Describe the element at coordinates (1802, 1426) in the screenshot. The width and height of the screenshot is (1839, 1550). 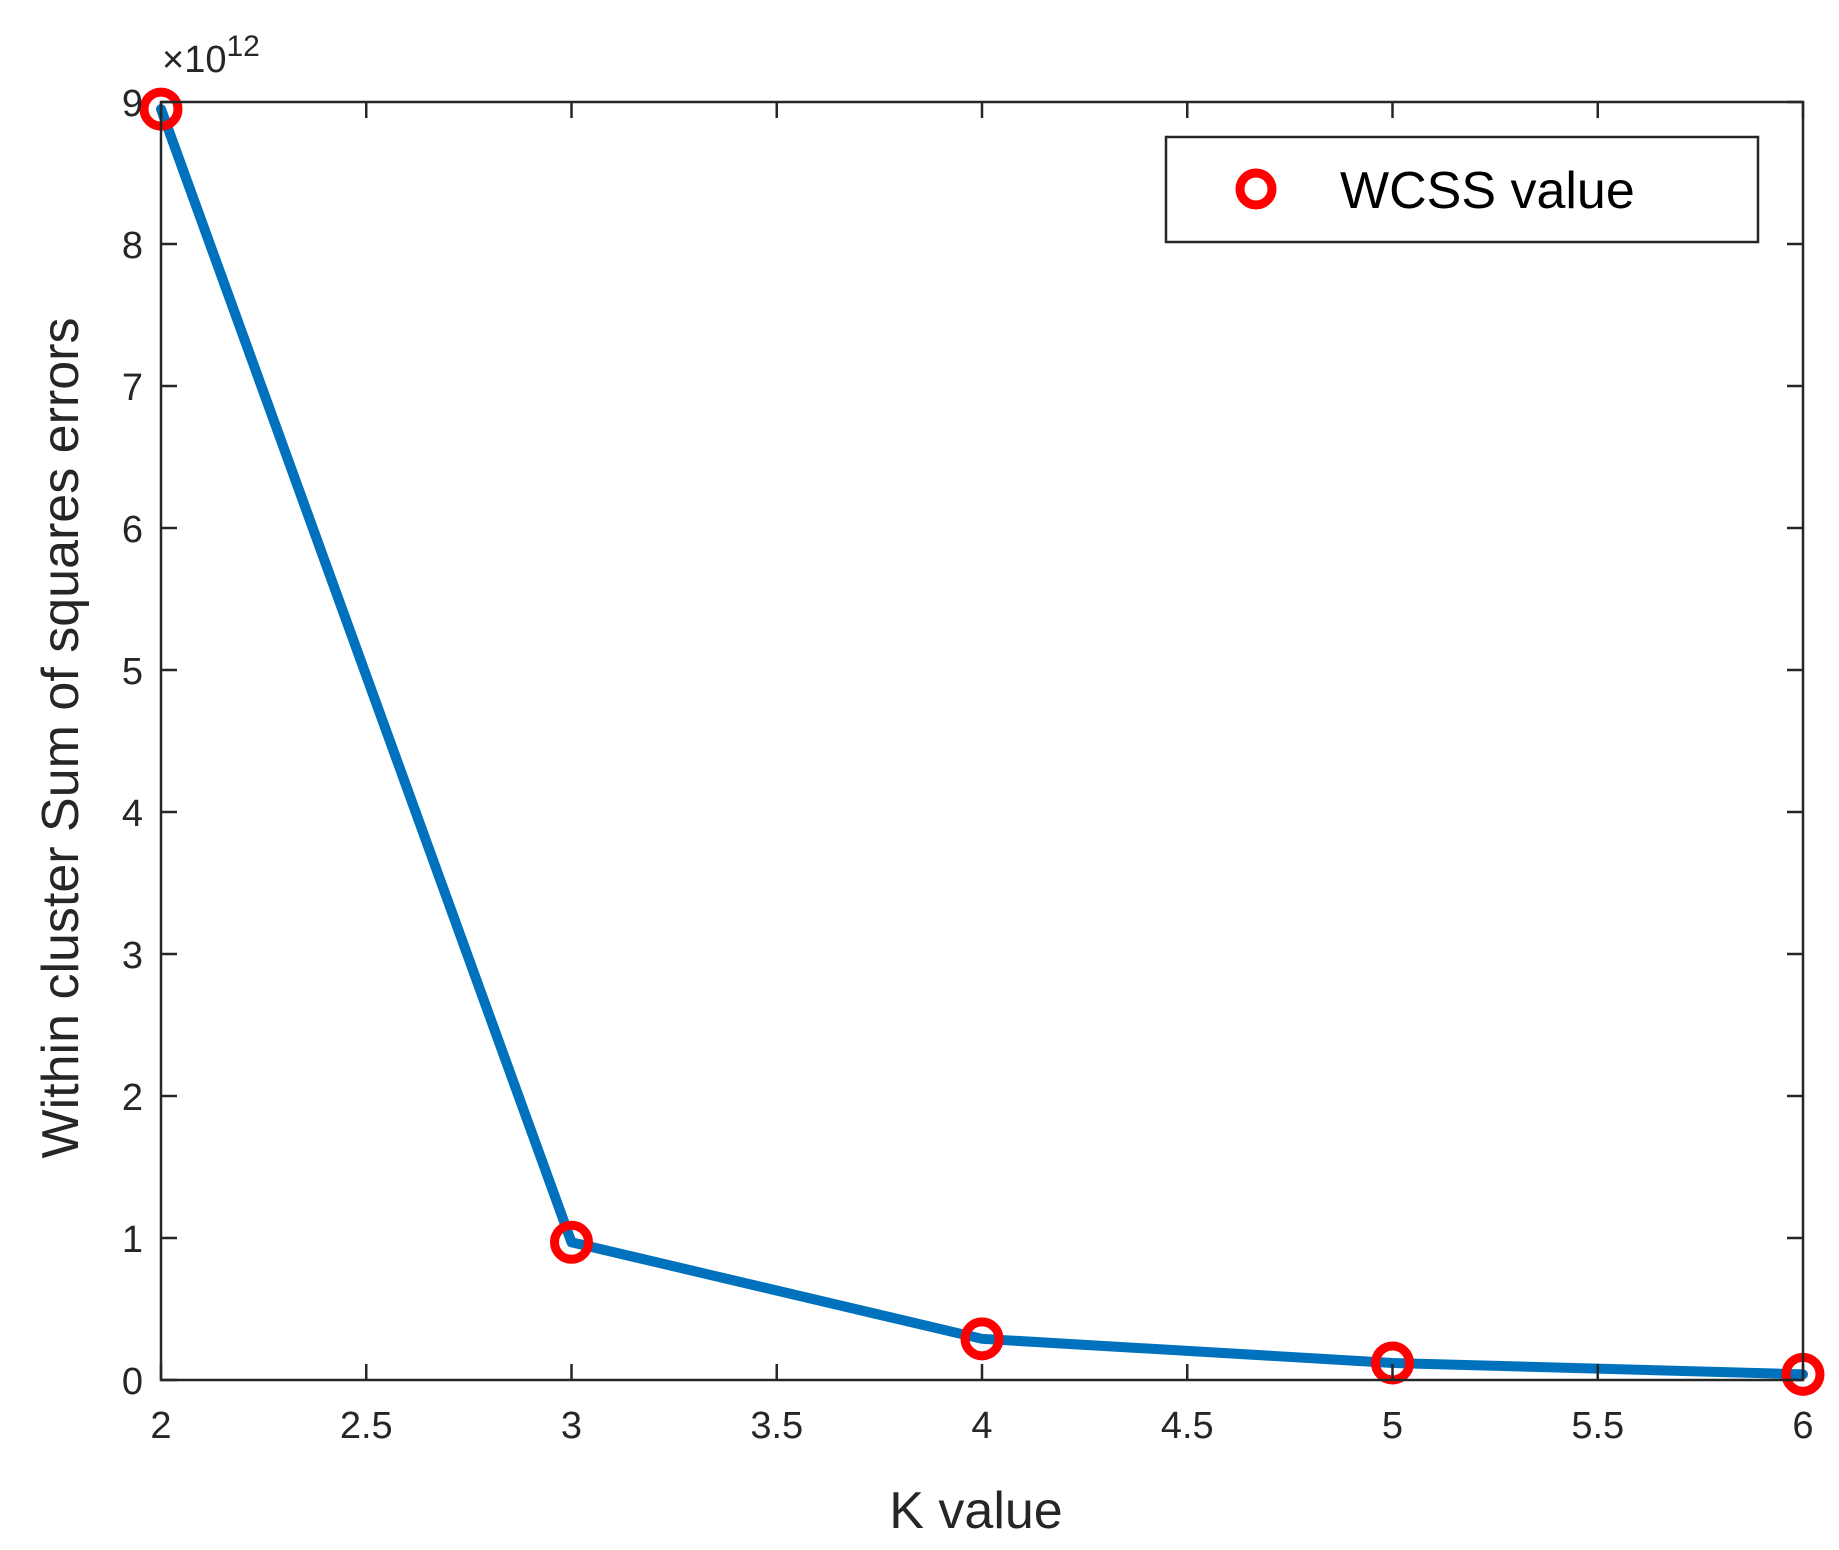
I see `x-tick-label: 6` at that location.